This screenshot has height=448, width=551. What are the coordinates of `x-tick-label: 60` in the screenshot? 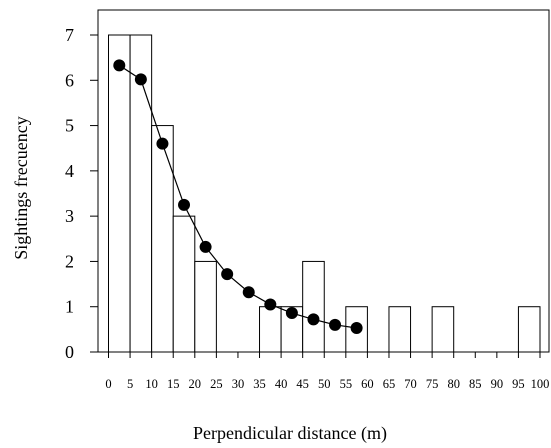 It's located at (367, 384).